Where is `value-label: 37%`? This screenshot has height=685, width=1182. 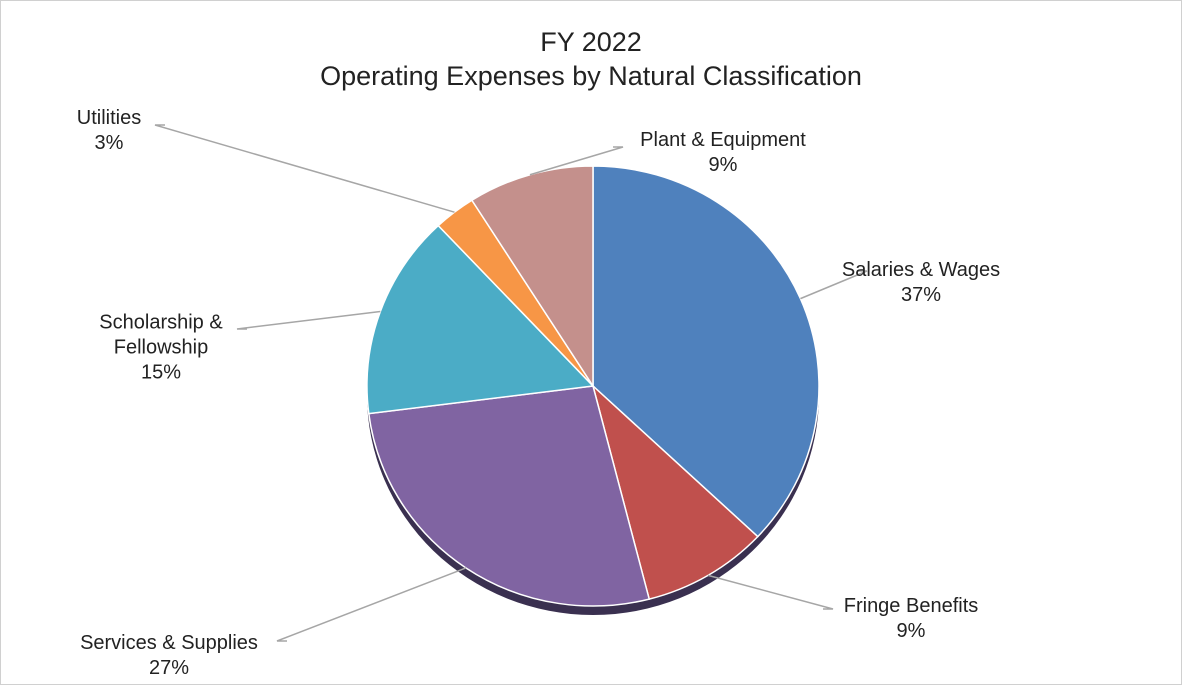
value-label: 37% is located at coordinates (921, 295).